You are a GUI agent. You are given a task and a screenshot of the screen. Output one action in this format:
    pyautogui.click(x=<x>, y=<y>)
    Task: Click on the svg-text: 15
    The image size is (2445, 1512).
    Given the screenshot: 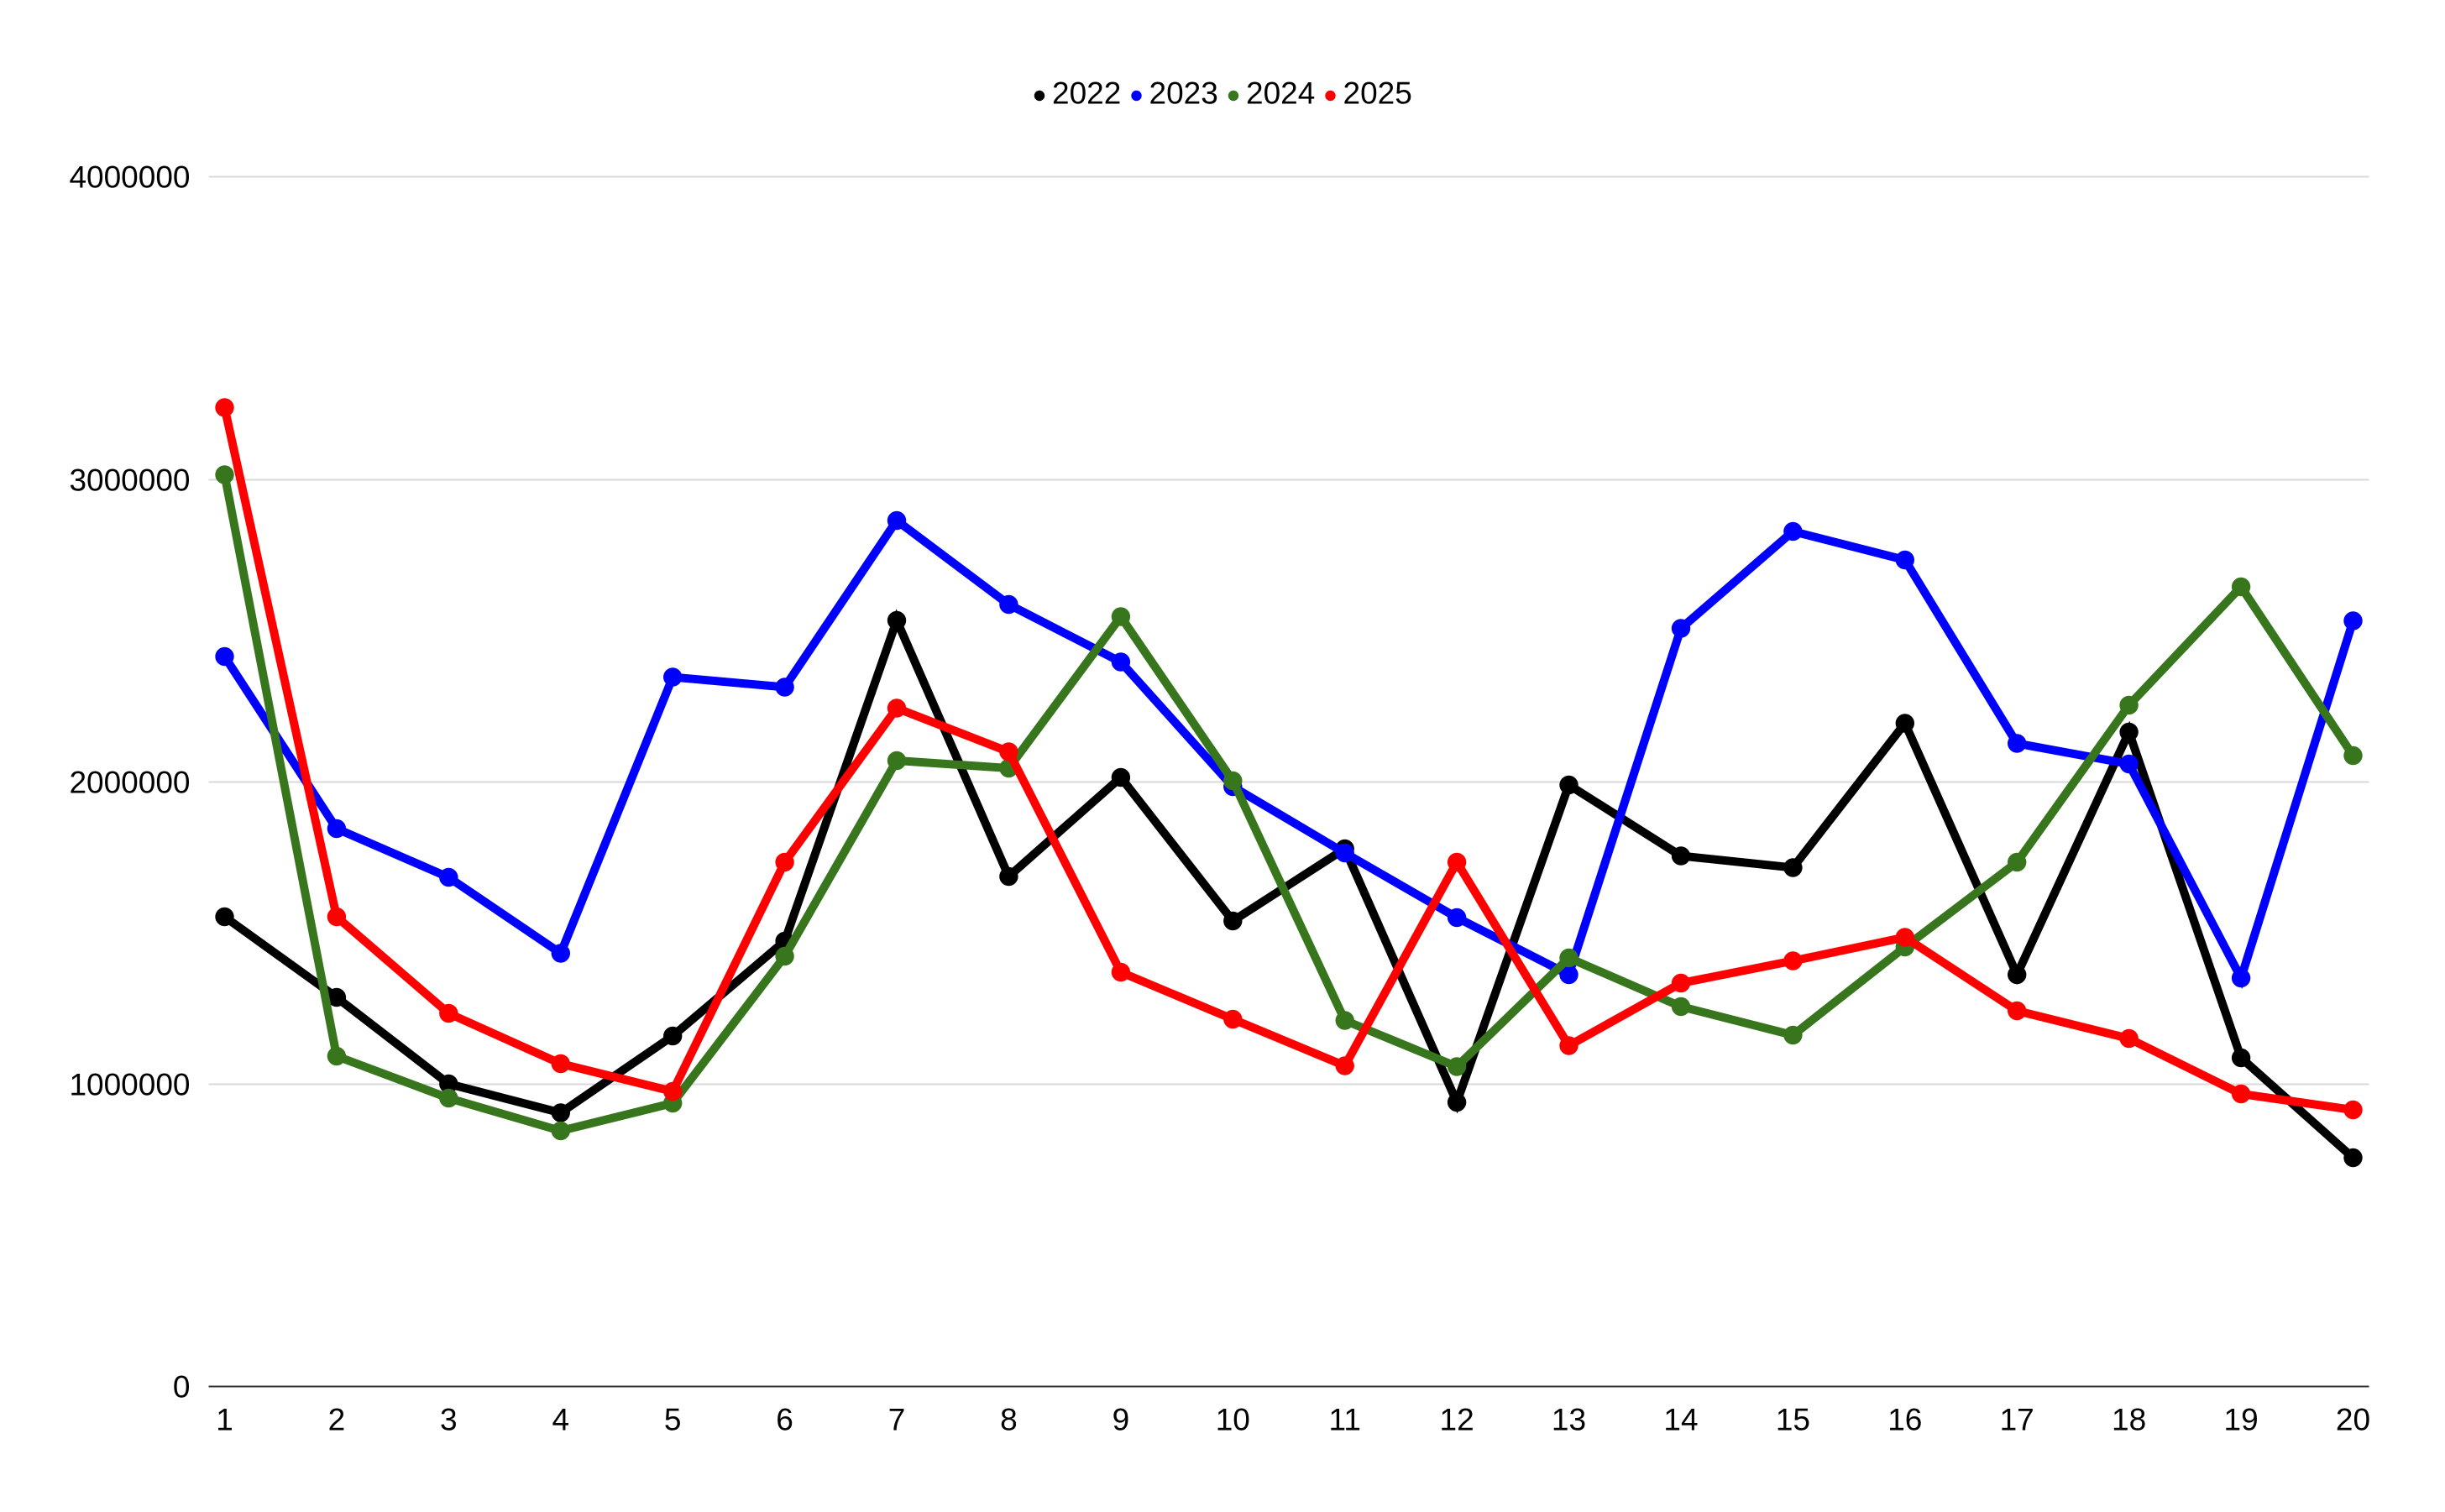 What is the action you would take?
    pyautogui.click(x=1793, y=1420)
    